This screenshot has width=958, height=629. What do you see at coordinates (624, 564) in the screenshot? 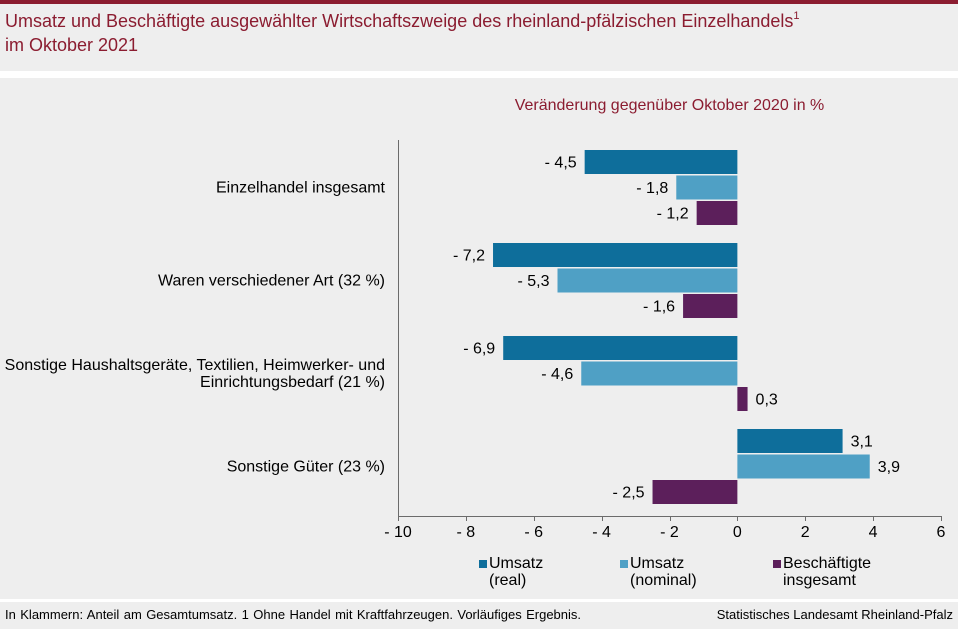
I see `legend-swatch-umsatz-nominal` at bounding box center [624, 564].